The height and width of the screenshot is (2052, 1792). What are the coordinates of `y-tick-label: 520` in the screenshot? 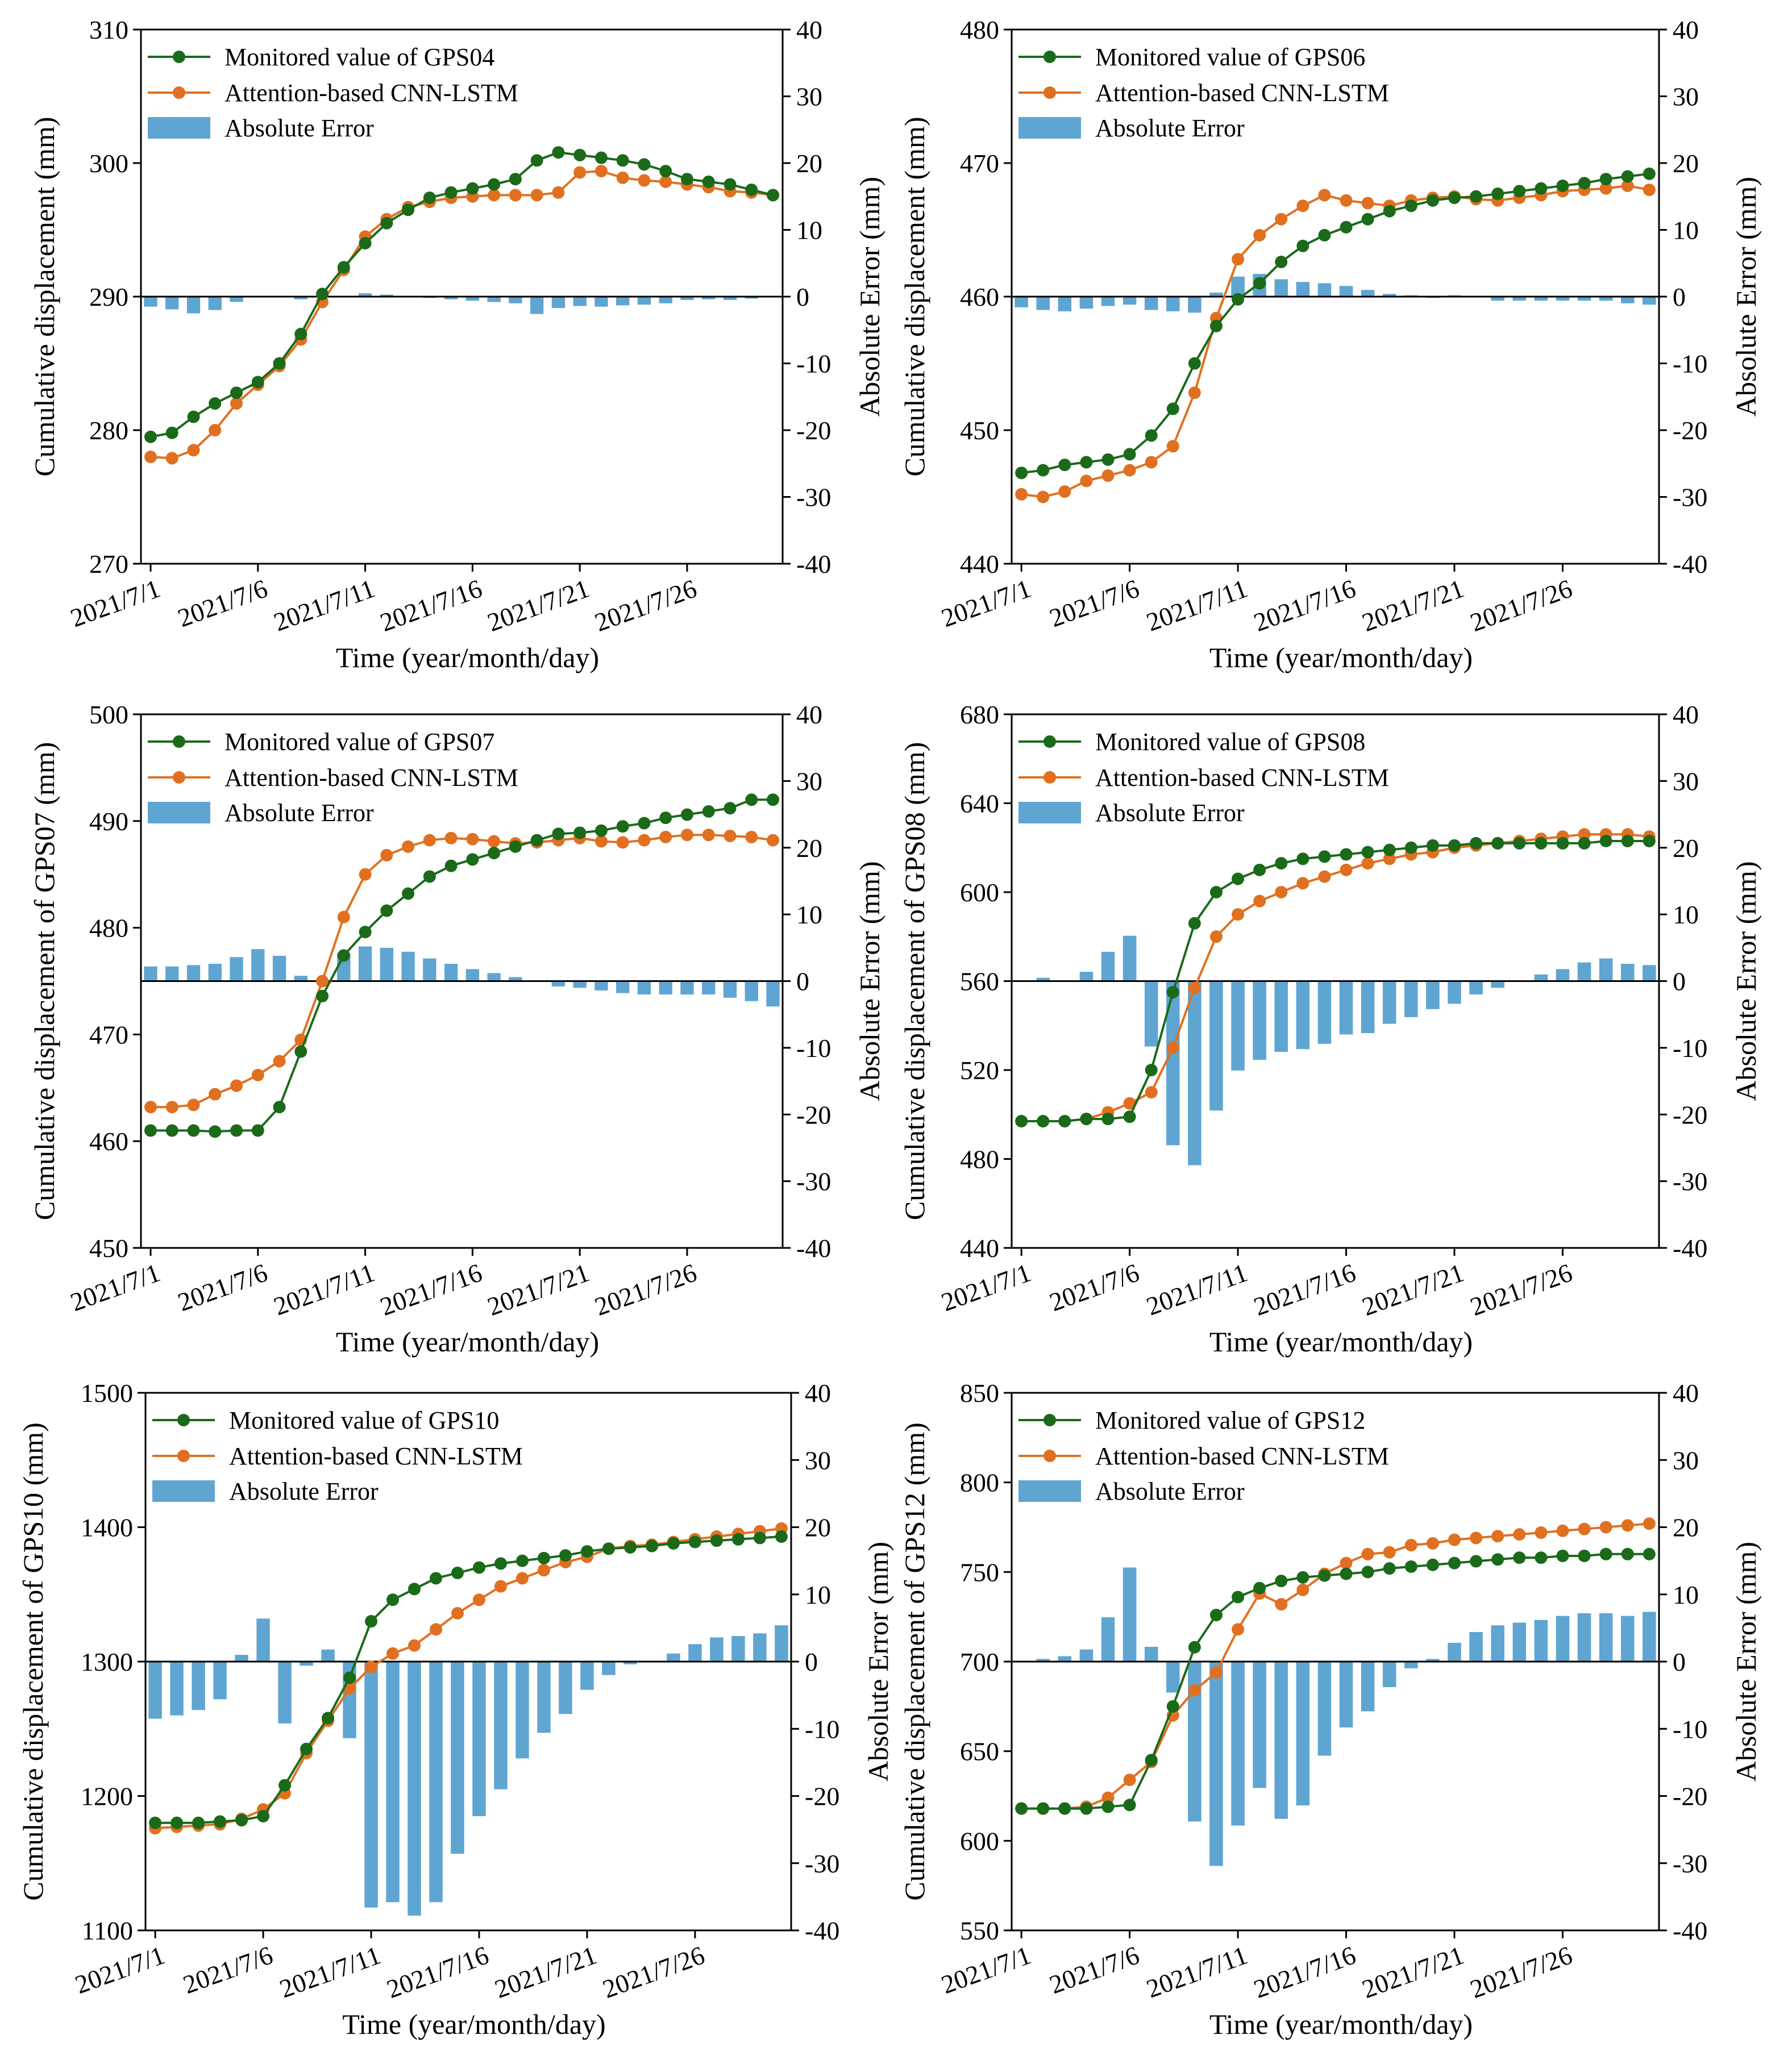 It's located at (979, 1070).